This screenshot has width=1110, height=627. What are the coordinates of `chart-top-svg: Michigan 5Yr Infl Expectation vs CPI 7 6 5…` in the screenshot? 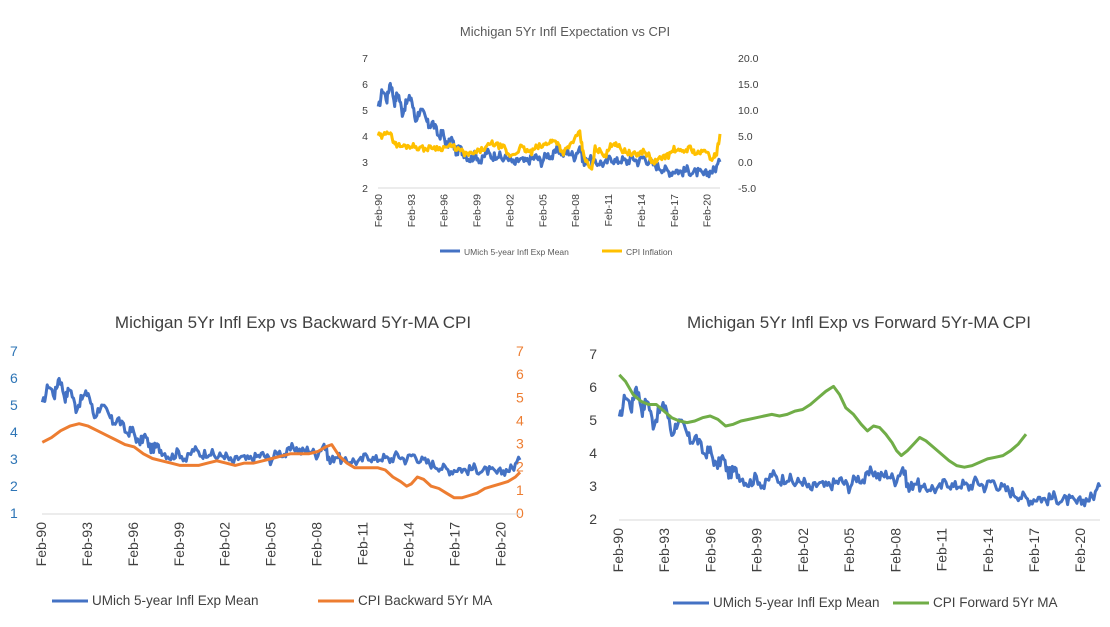 It's located at (560, 140).